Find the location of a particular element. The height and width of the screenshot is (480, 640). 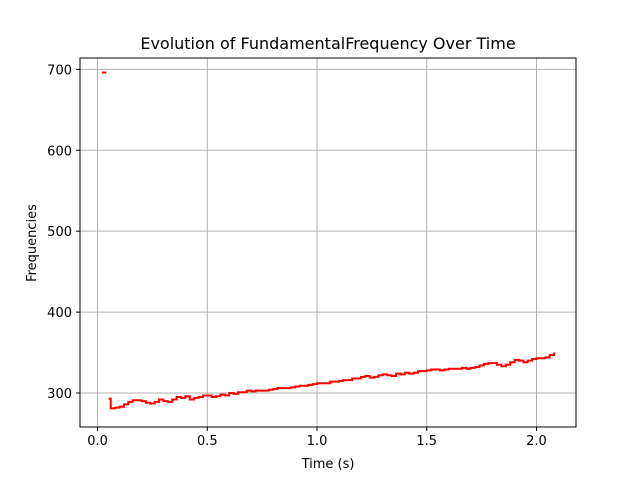

x-axis-ticks: 0.0 0.5 1.0 1.5 2.0 is located at coordinates (317, 438).